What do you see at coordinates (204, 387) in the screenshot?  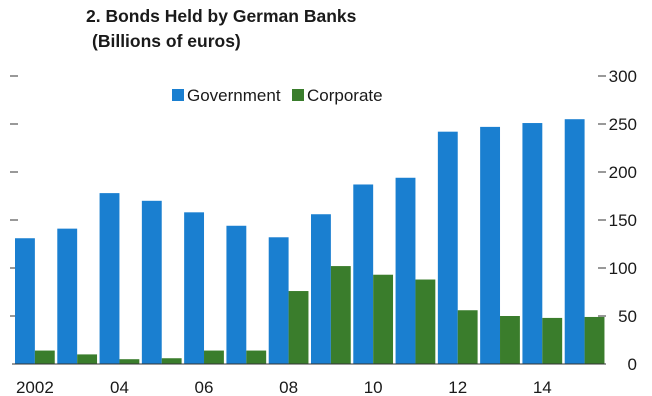 I see `x-tick-label: 06` at bounding box center [204, 387].